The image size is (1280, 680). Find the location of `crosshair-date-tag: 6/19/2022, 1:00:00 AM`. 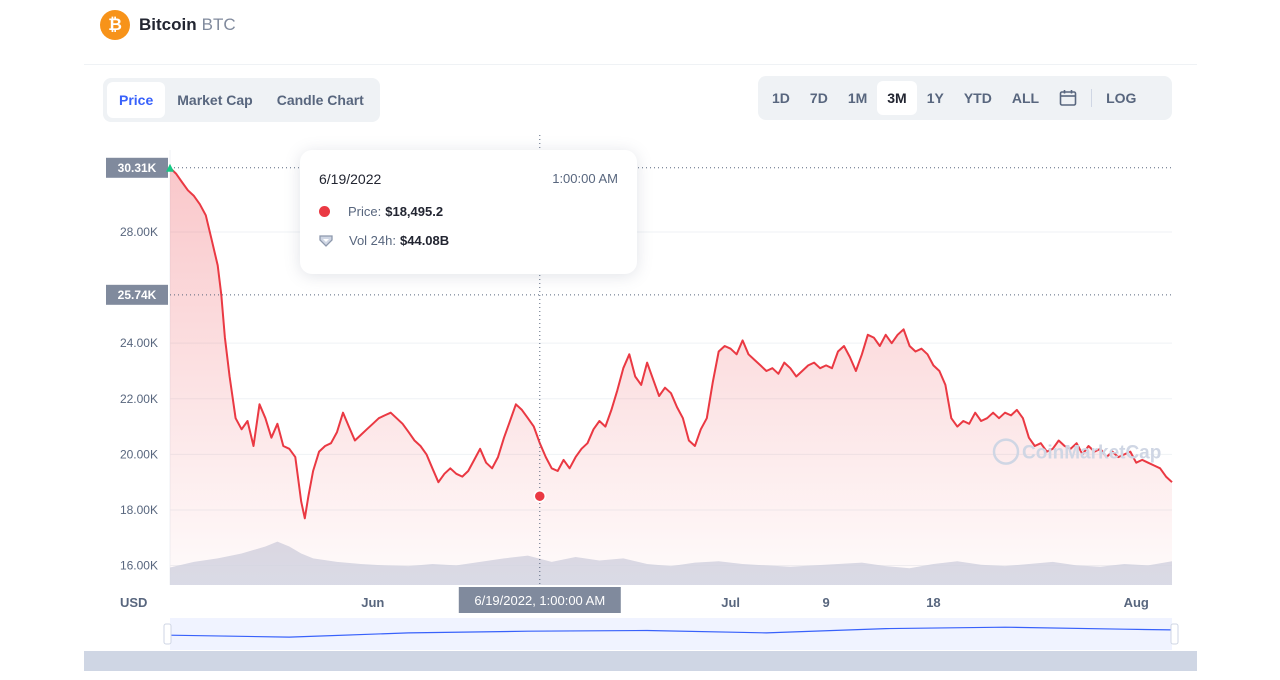

crosshair-date-tag: 6/19/2022, 1:00:00 AM is located at coordinates (539, 600).